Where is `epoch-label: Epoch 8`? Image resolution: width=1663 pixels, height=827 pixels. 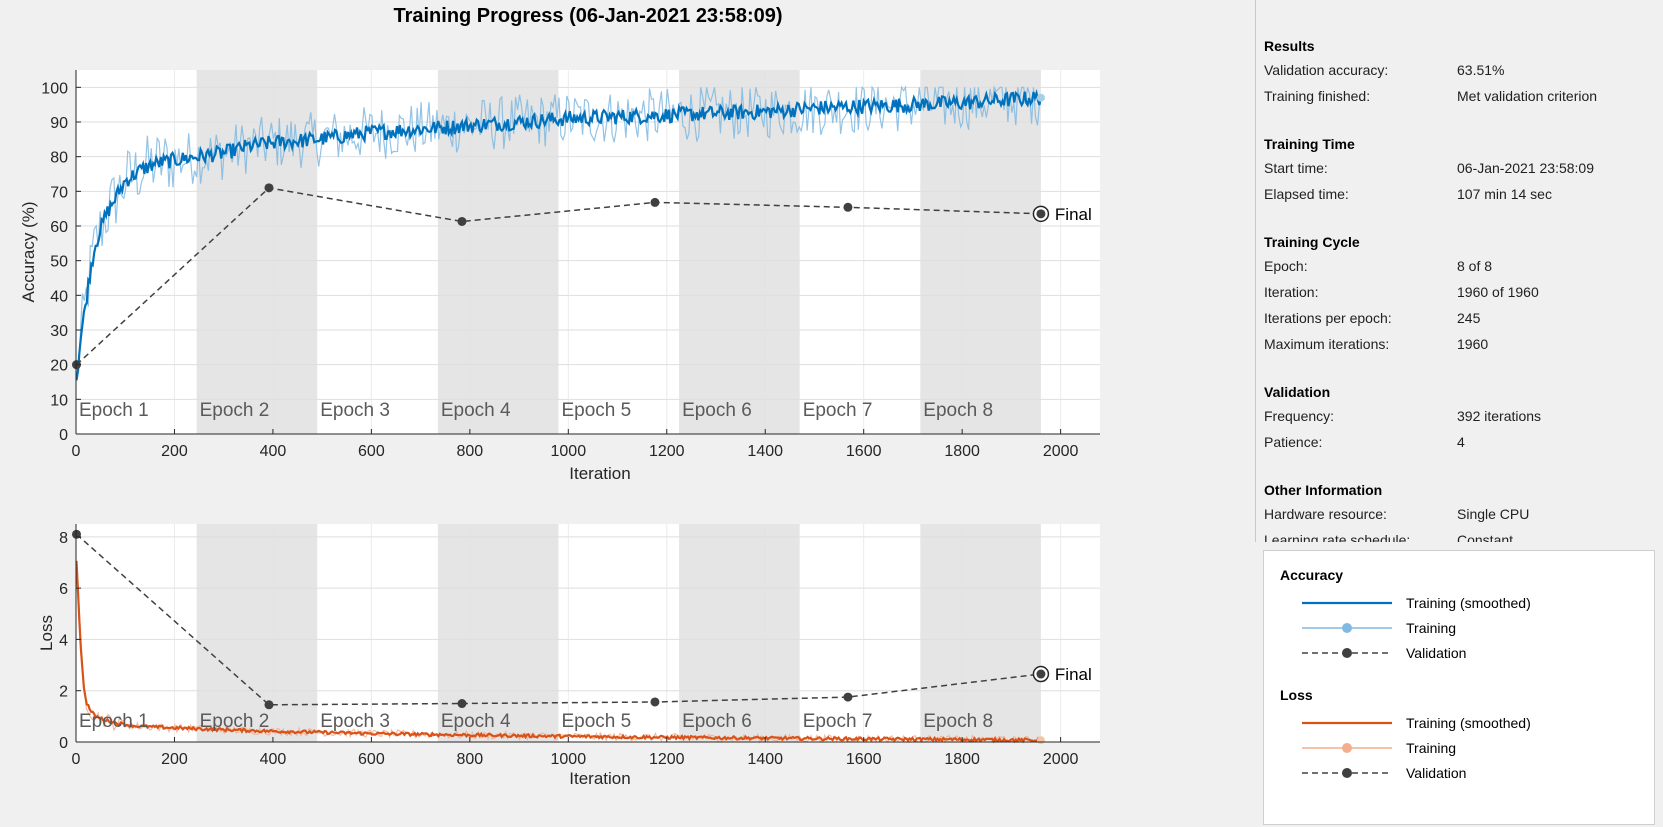 epoch-label: Epoch 8 is located at coordinates (958, 721).